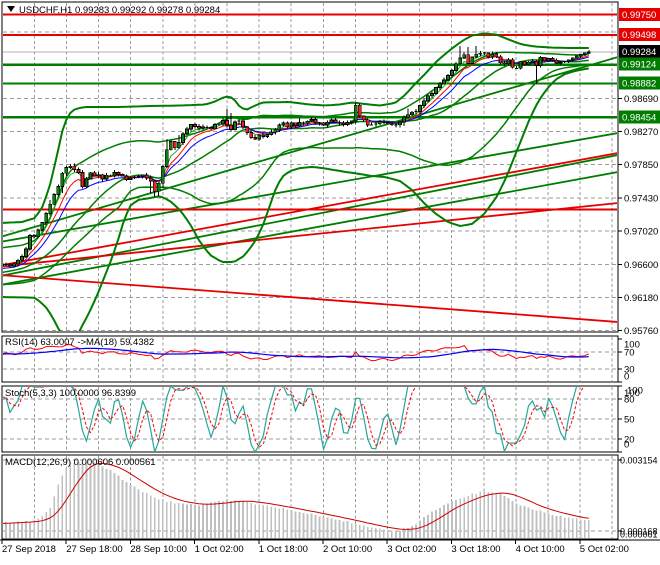 This screenshot has width=660, height=565. I want to click on svg-text: 0.99124, so click(639, 65).